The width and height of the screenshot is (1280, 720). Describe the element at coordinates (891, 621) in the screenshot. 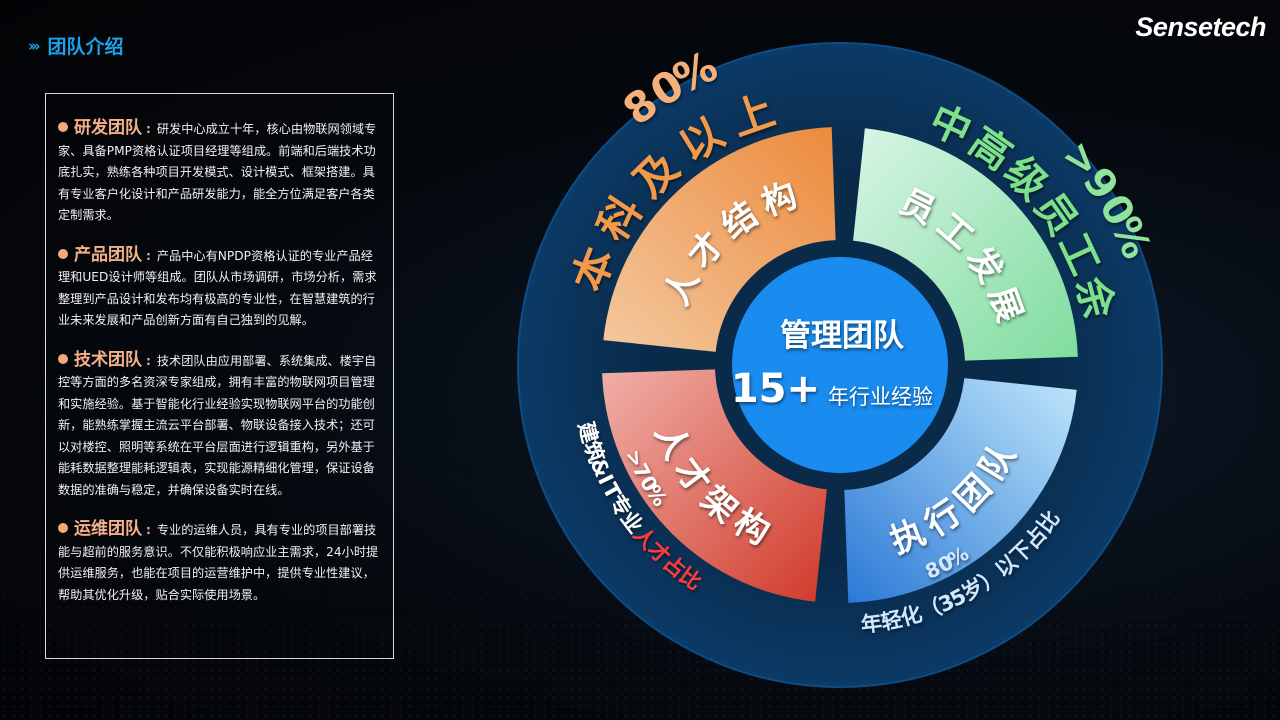

I see `glyph: 轻` at that location.